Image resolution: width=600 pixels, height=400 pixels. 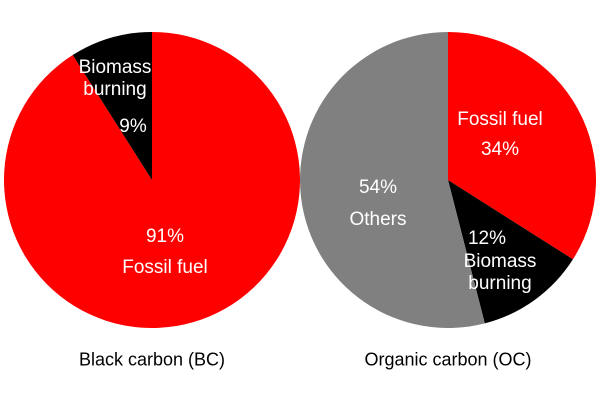 I want to click on value-label: 34%, so click(x=500, y=149).